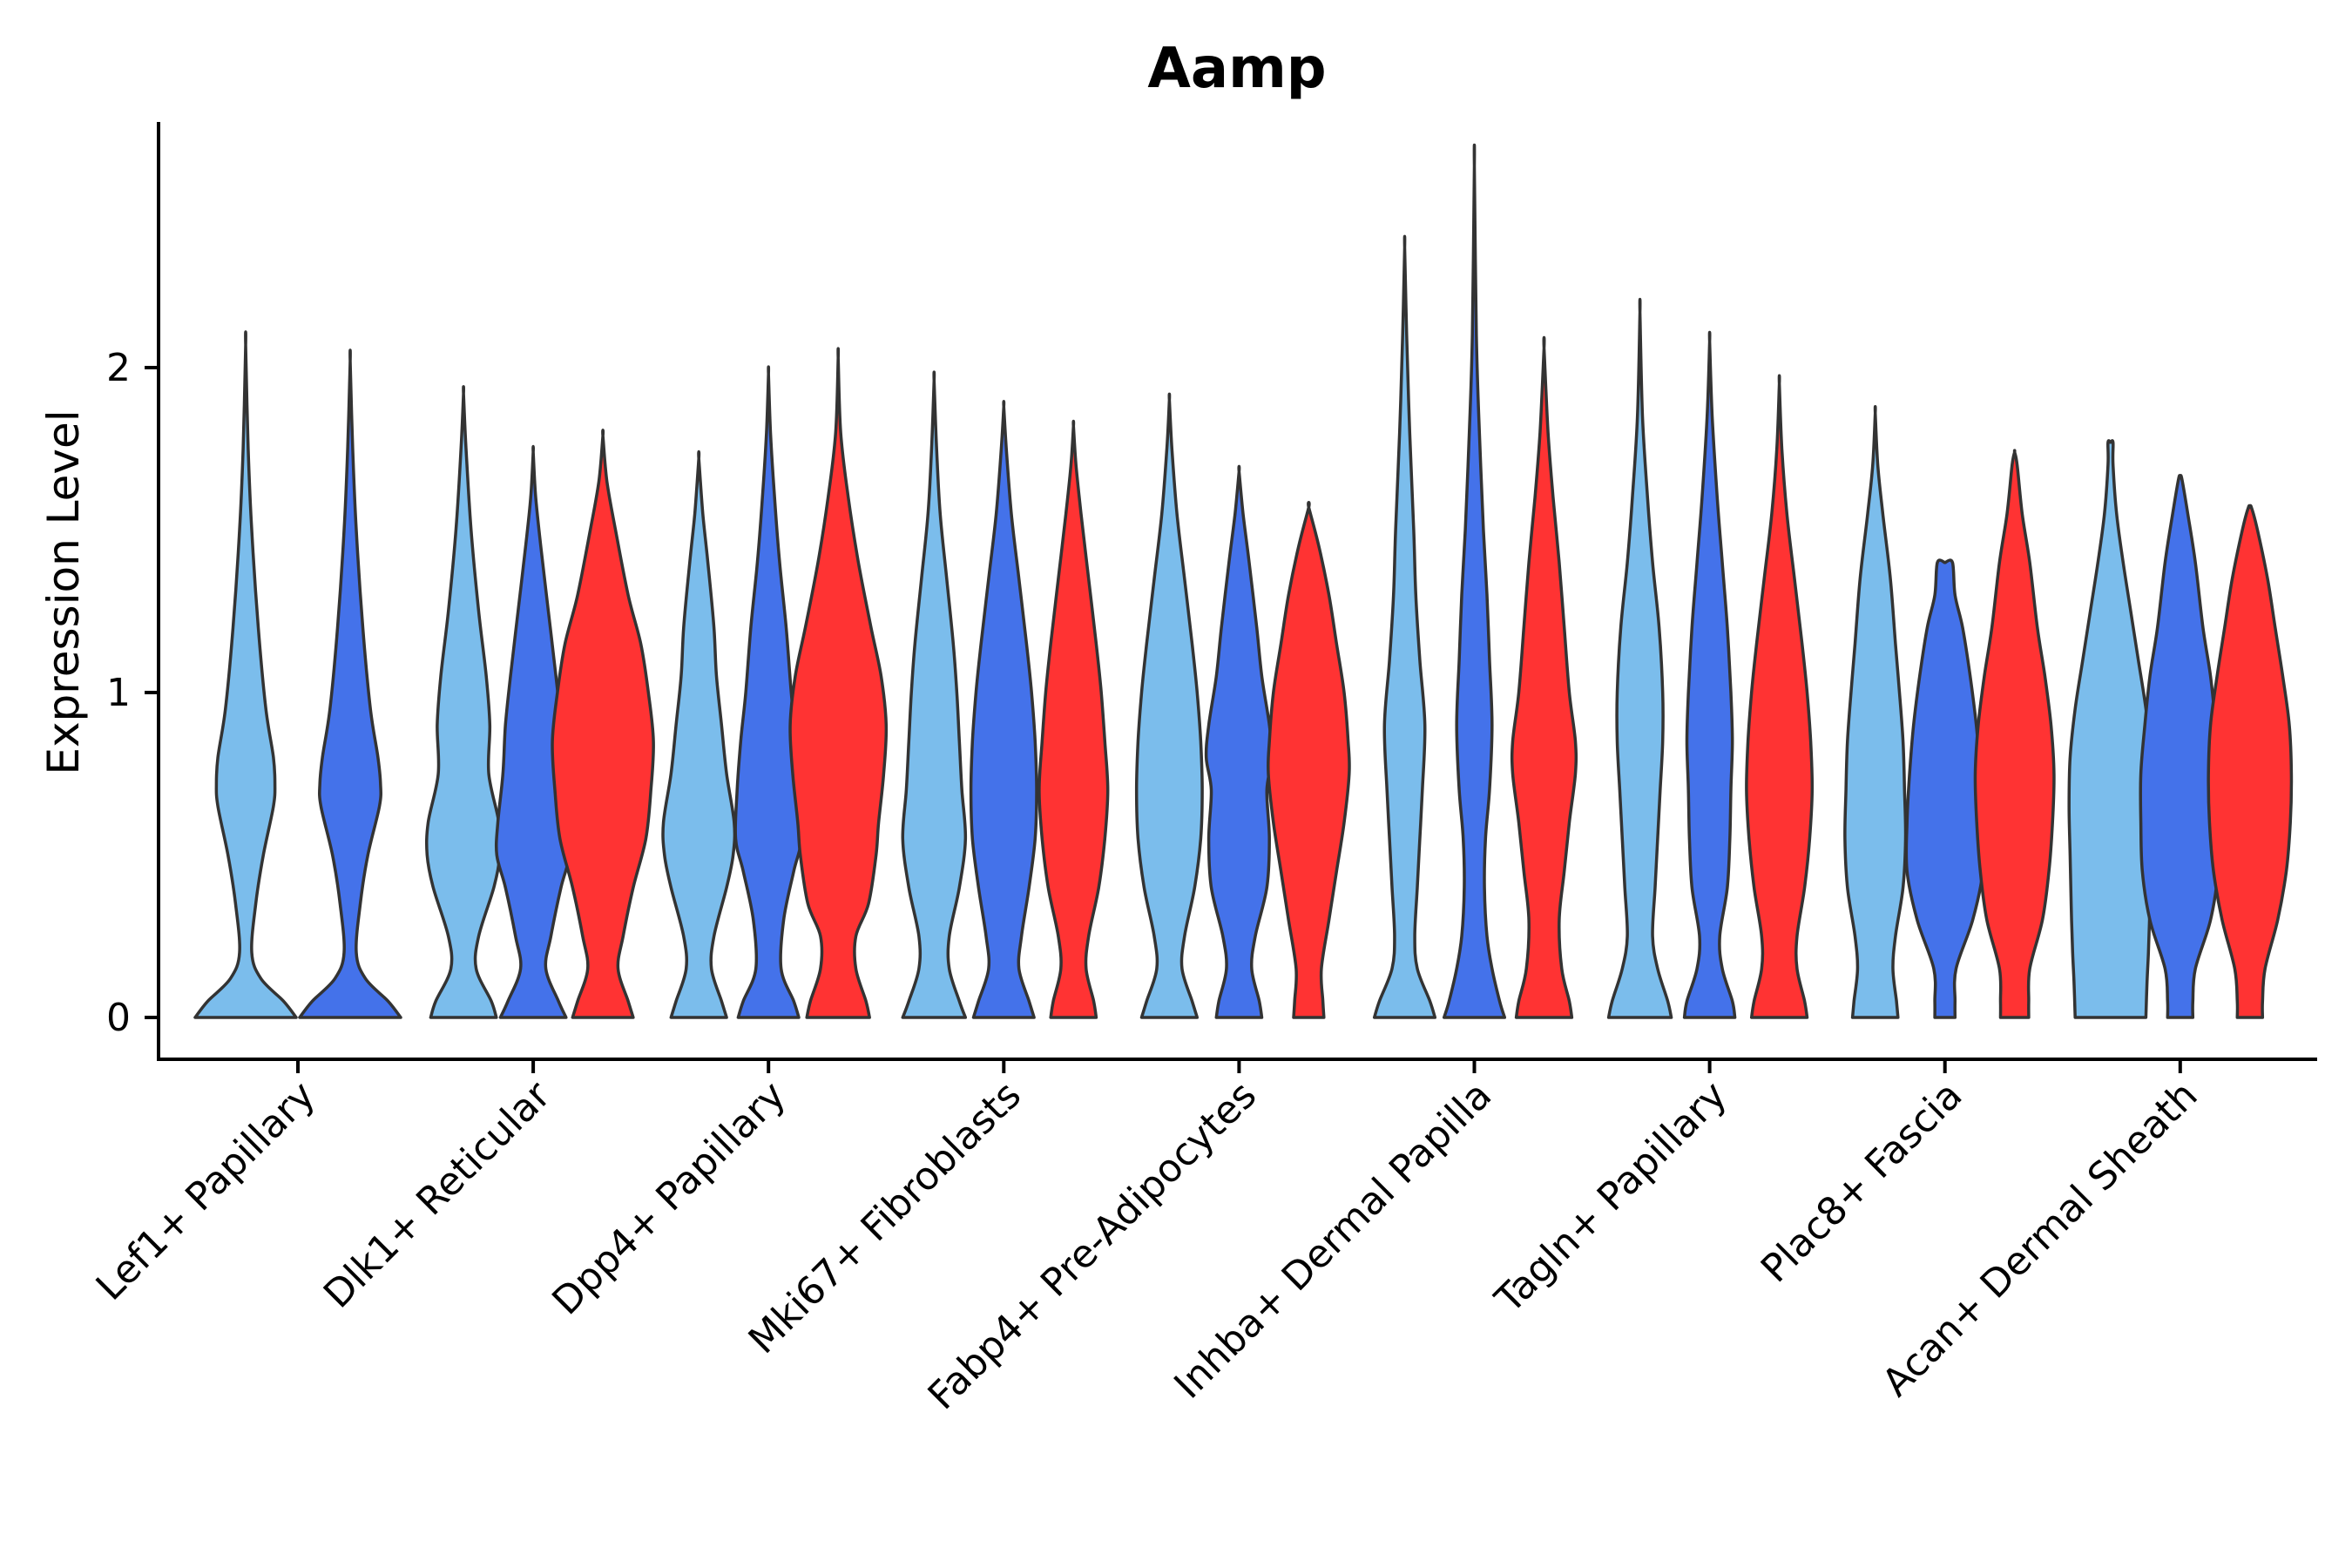 Image resolution: width=2352 pixels, height=1568 pixels. I want to click on y-tick-label: 2, so click(119, 368).